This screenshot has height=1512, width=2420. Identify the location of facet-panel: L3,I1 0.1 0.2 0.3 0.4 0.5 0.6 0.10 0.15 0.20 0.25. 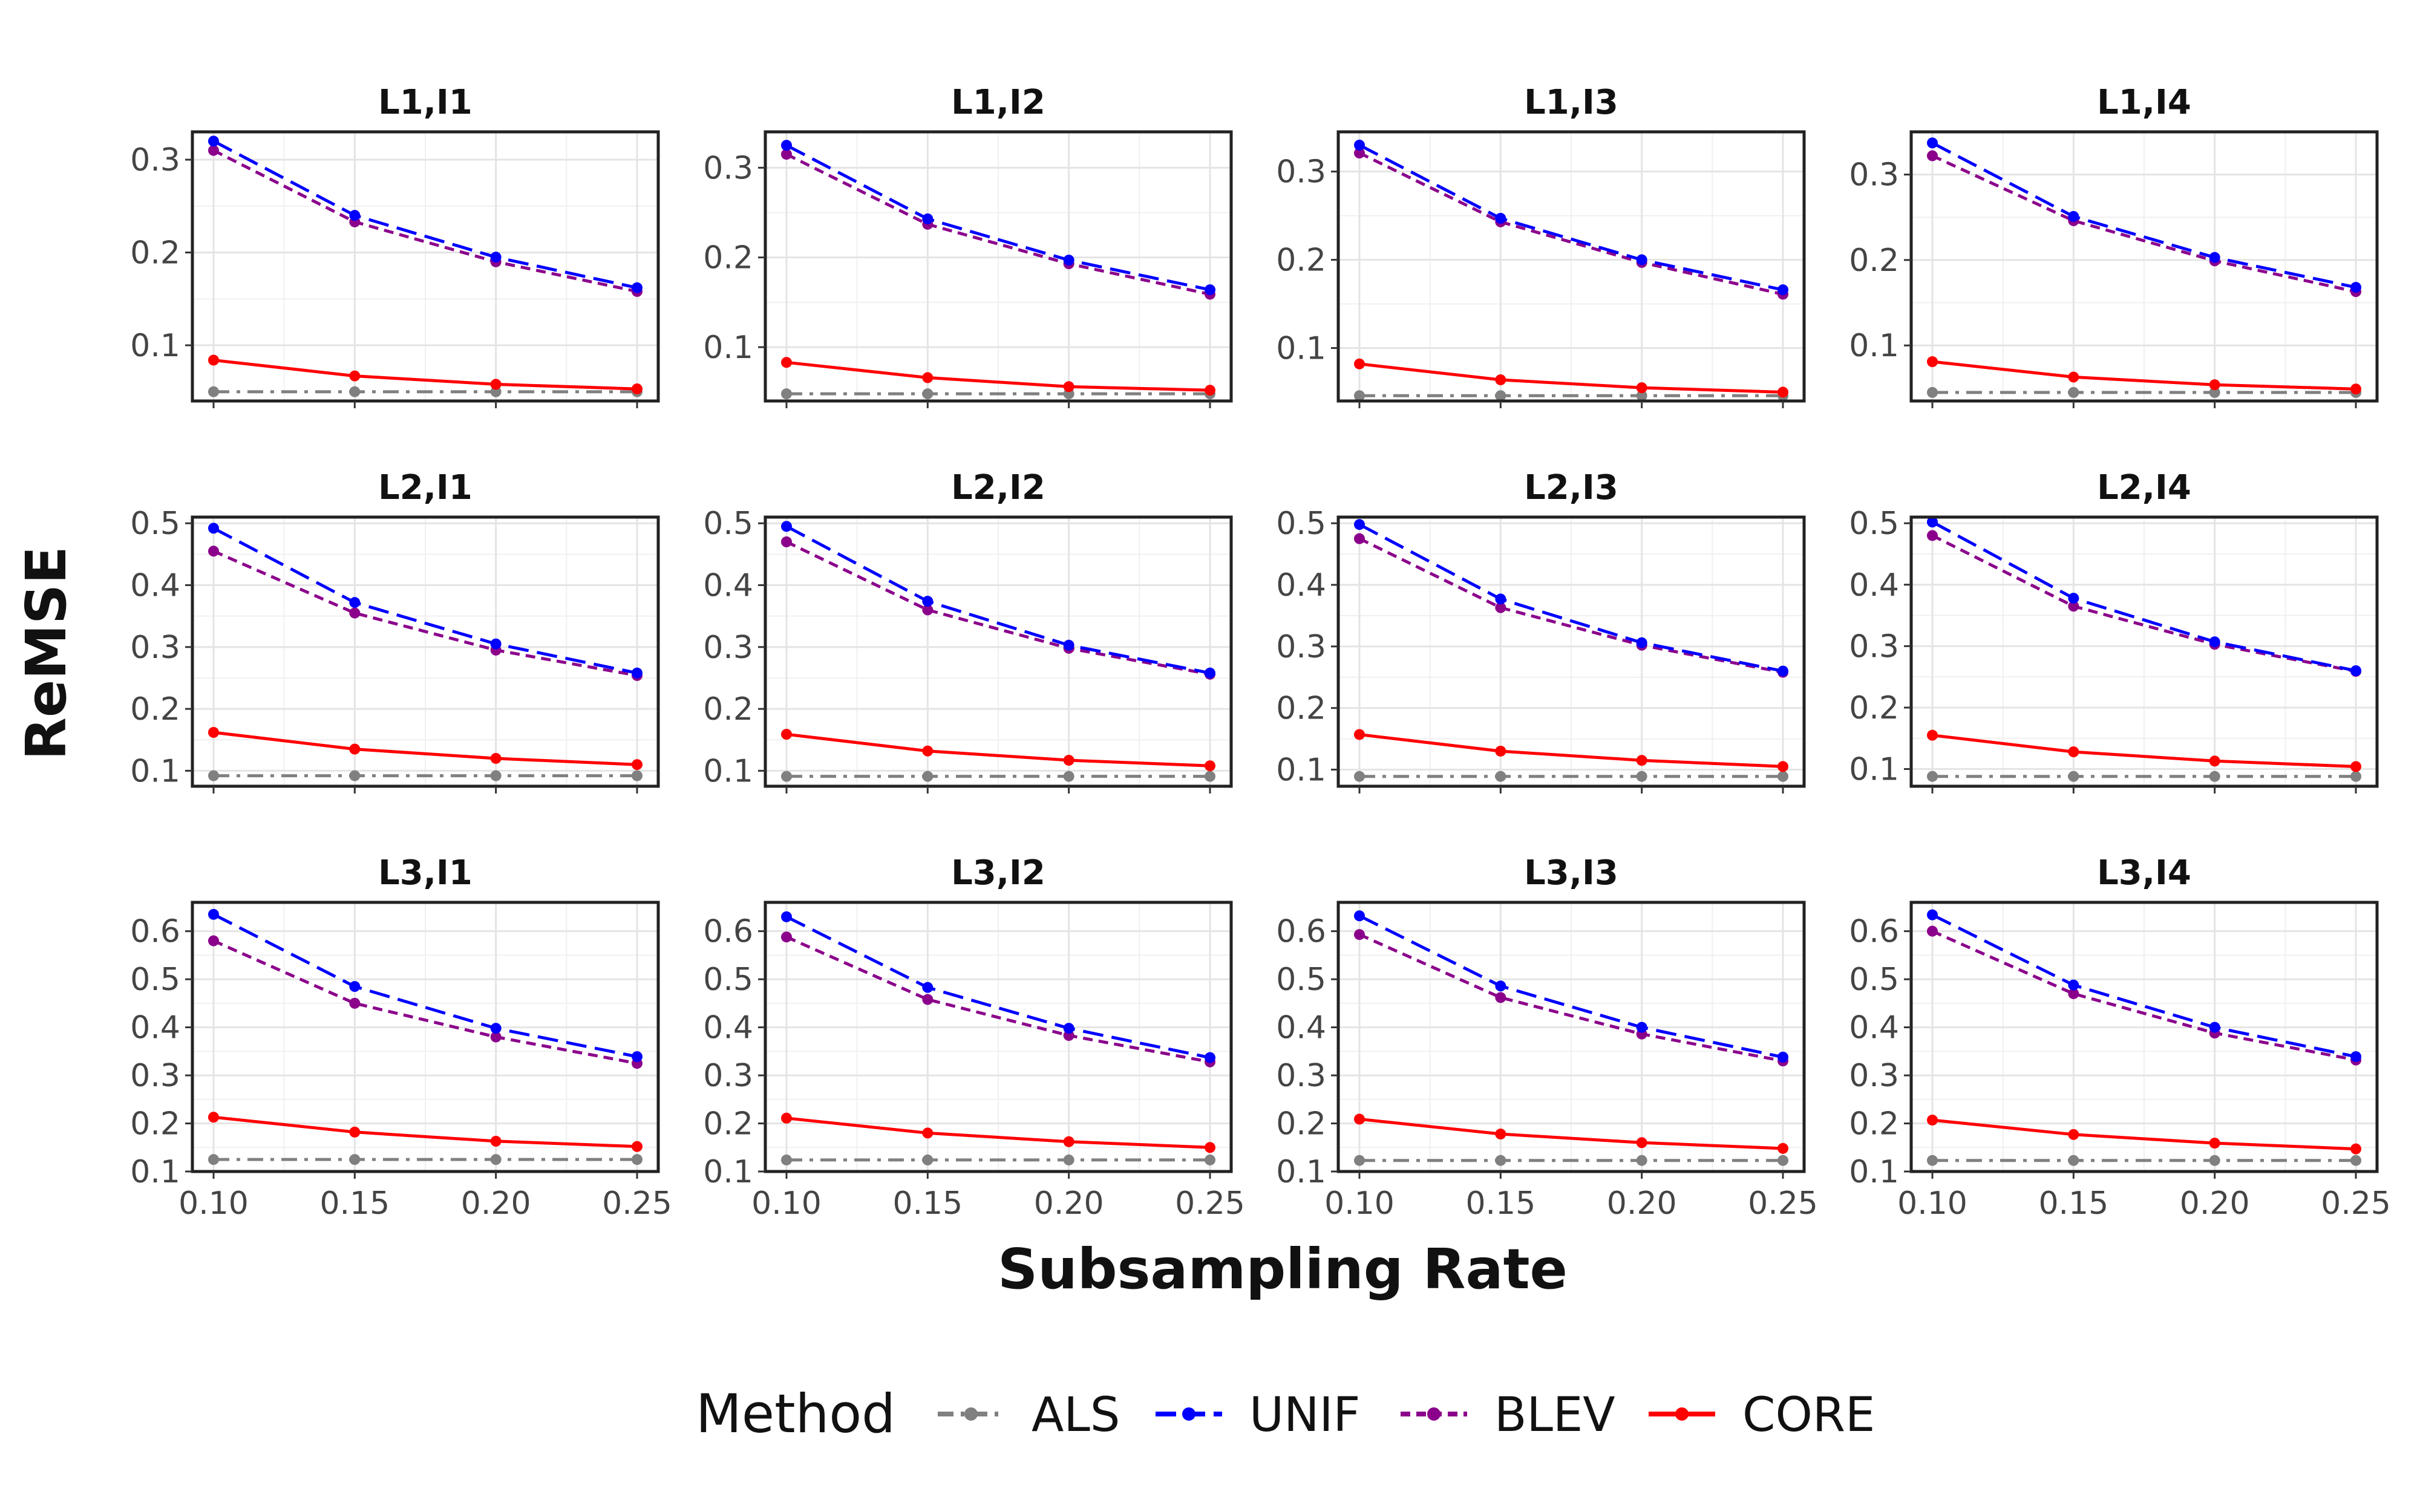
(401, 1037).